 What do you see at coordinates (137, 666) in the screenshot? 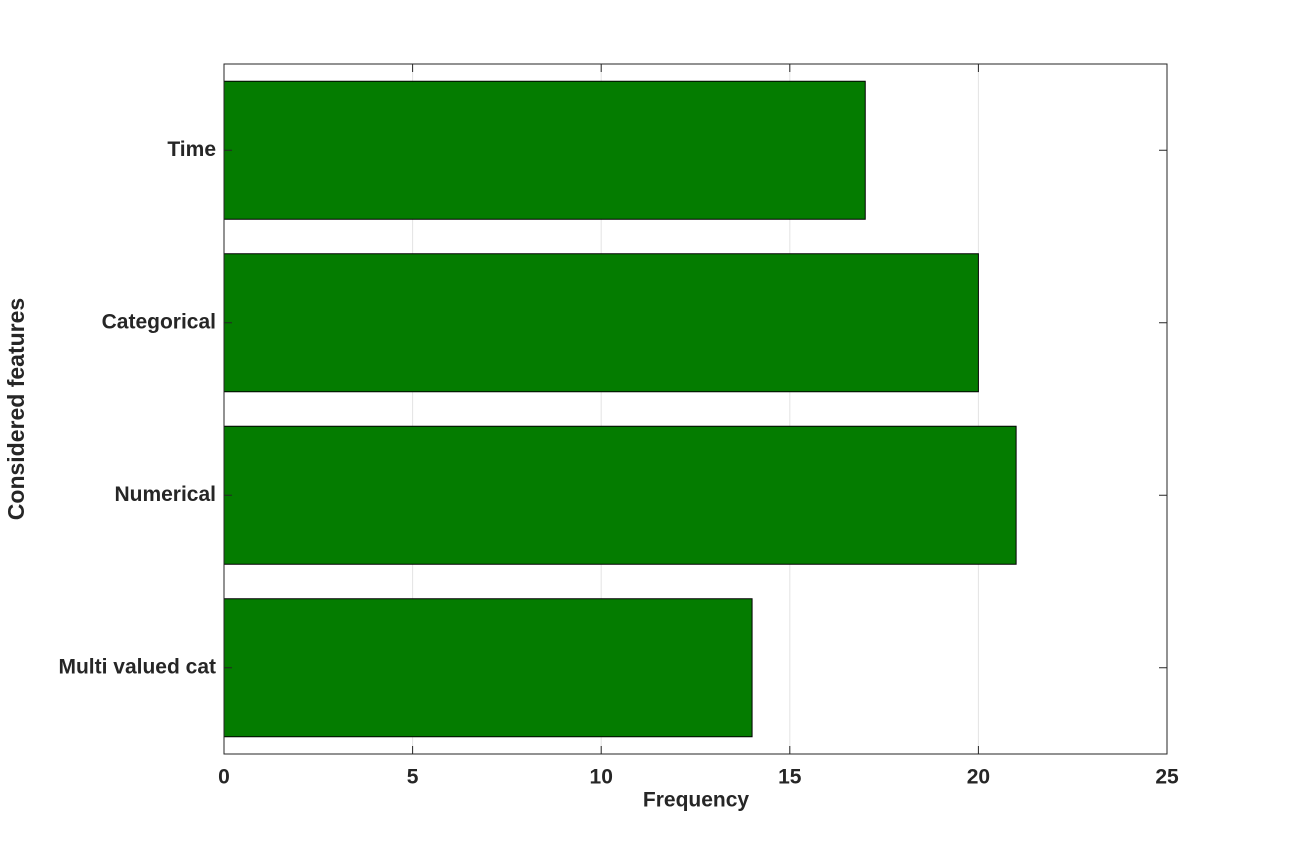
I see `y-tick-label: Multi valued cat` at bounding box center [137, 666].